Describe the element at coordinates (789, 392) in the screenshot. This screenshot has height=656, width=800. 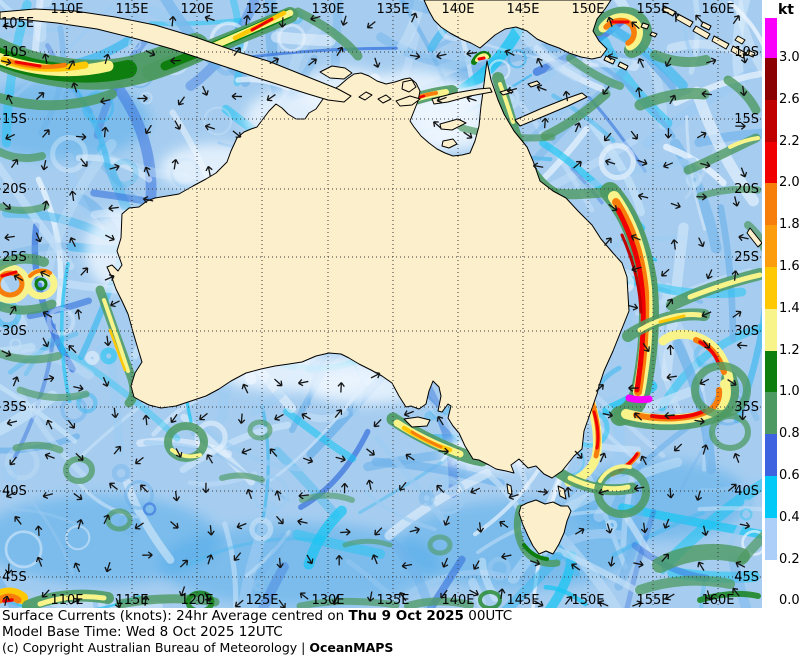
I see `colorbar-tick-label: 1.0` at that location.